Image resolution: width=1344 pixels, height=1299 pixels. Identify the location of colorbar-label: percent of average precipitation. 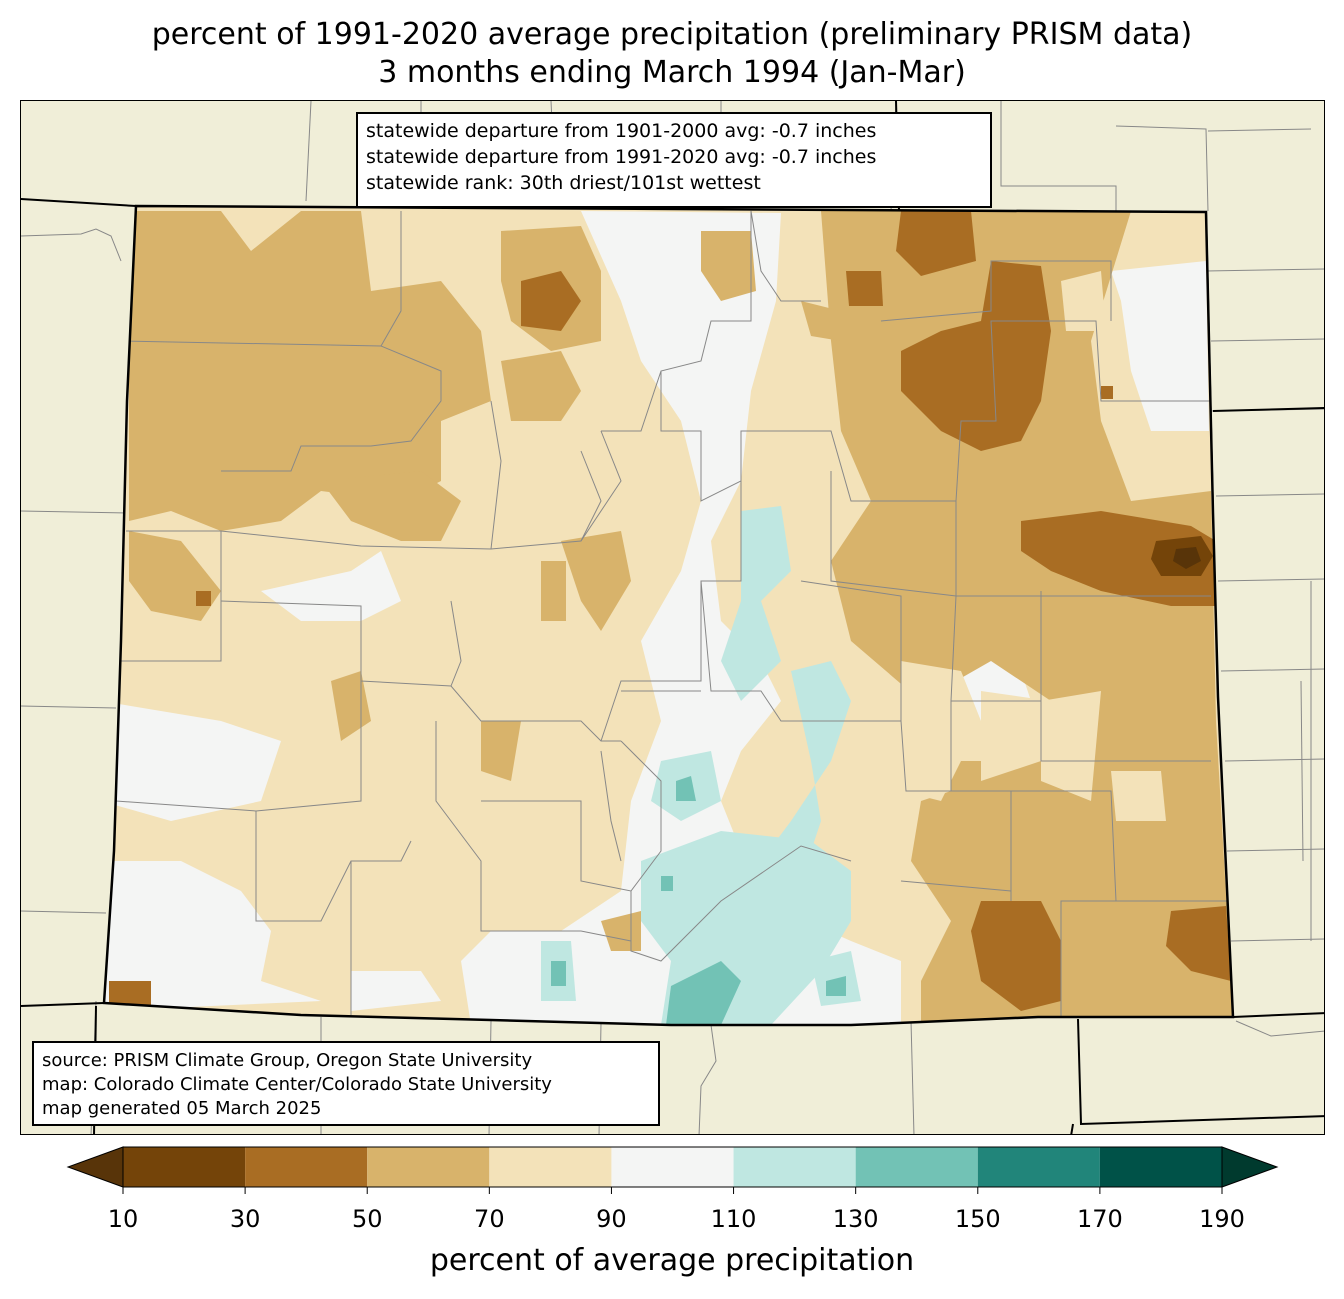
(672, 1260).